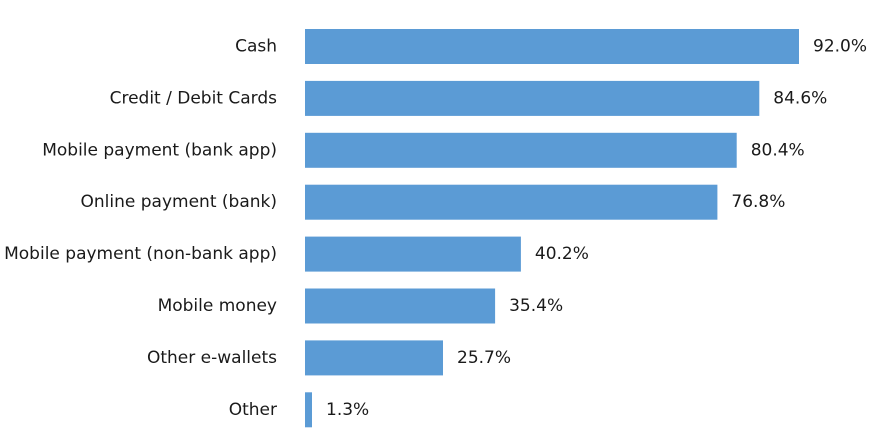 This screenshot has width=873, height=429. What do you see at coordinates (179, 202) in the screenshot?
I see `category-label-3: Online payment (bank)` at bounding box center [179, 202].